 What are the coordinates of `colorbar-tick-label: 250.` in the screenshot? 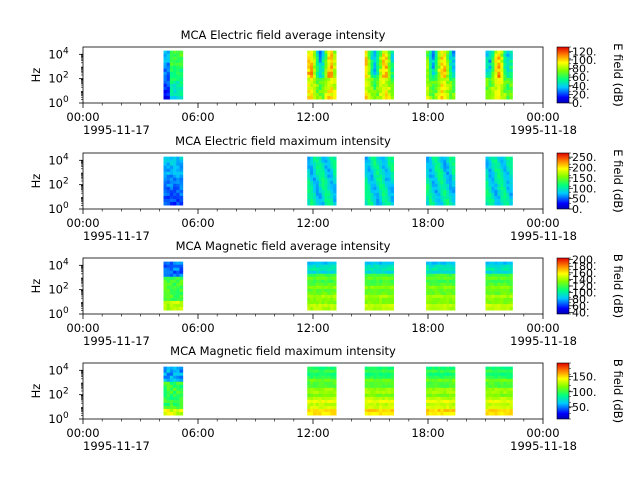 It's located at (584, 157).